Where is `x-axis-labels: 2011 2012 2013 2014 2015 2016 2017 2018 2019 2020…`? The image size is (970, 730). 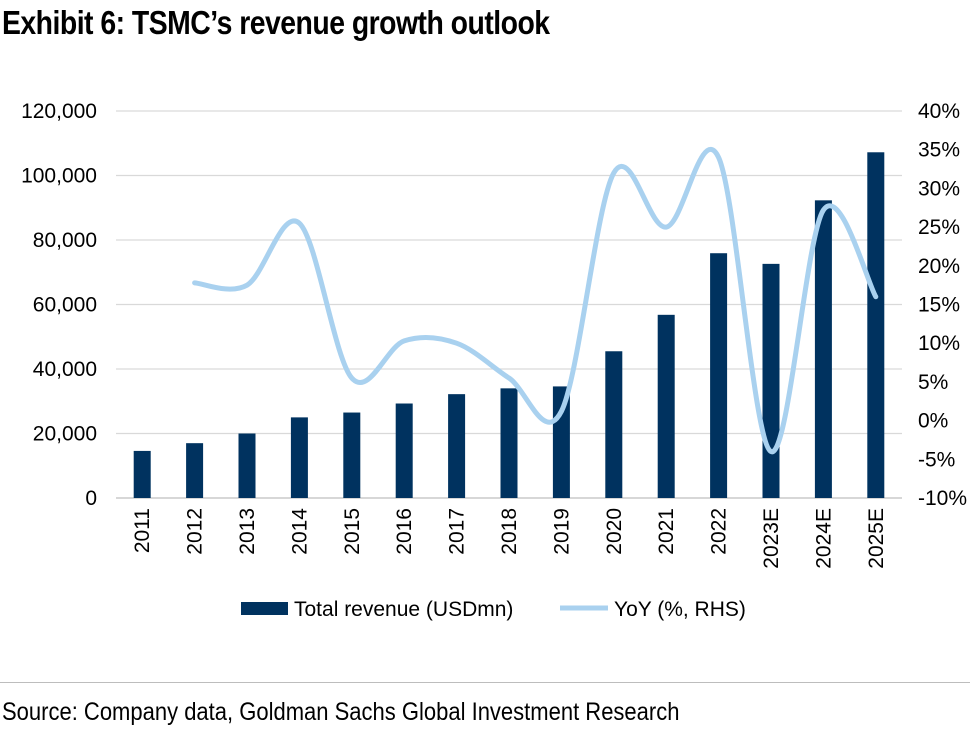
x-axis-labels: 2011 2012 2013 2014 2015 2016 2017 2018 2019 2020… is located at coordinates (509, 538).